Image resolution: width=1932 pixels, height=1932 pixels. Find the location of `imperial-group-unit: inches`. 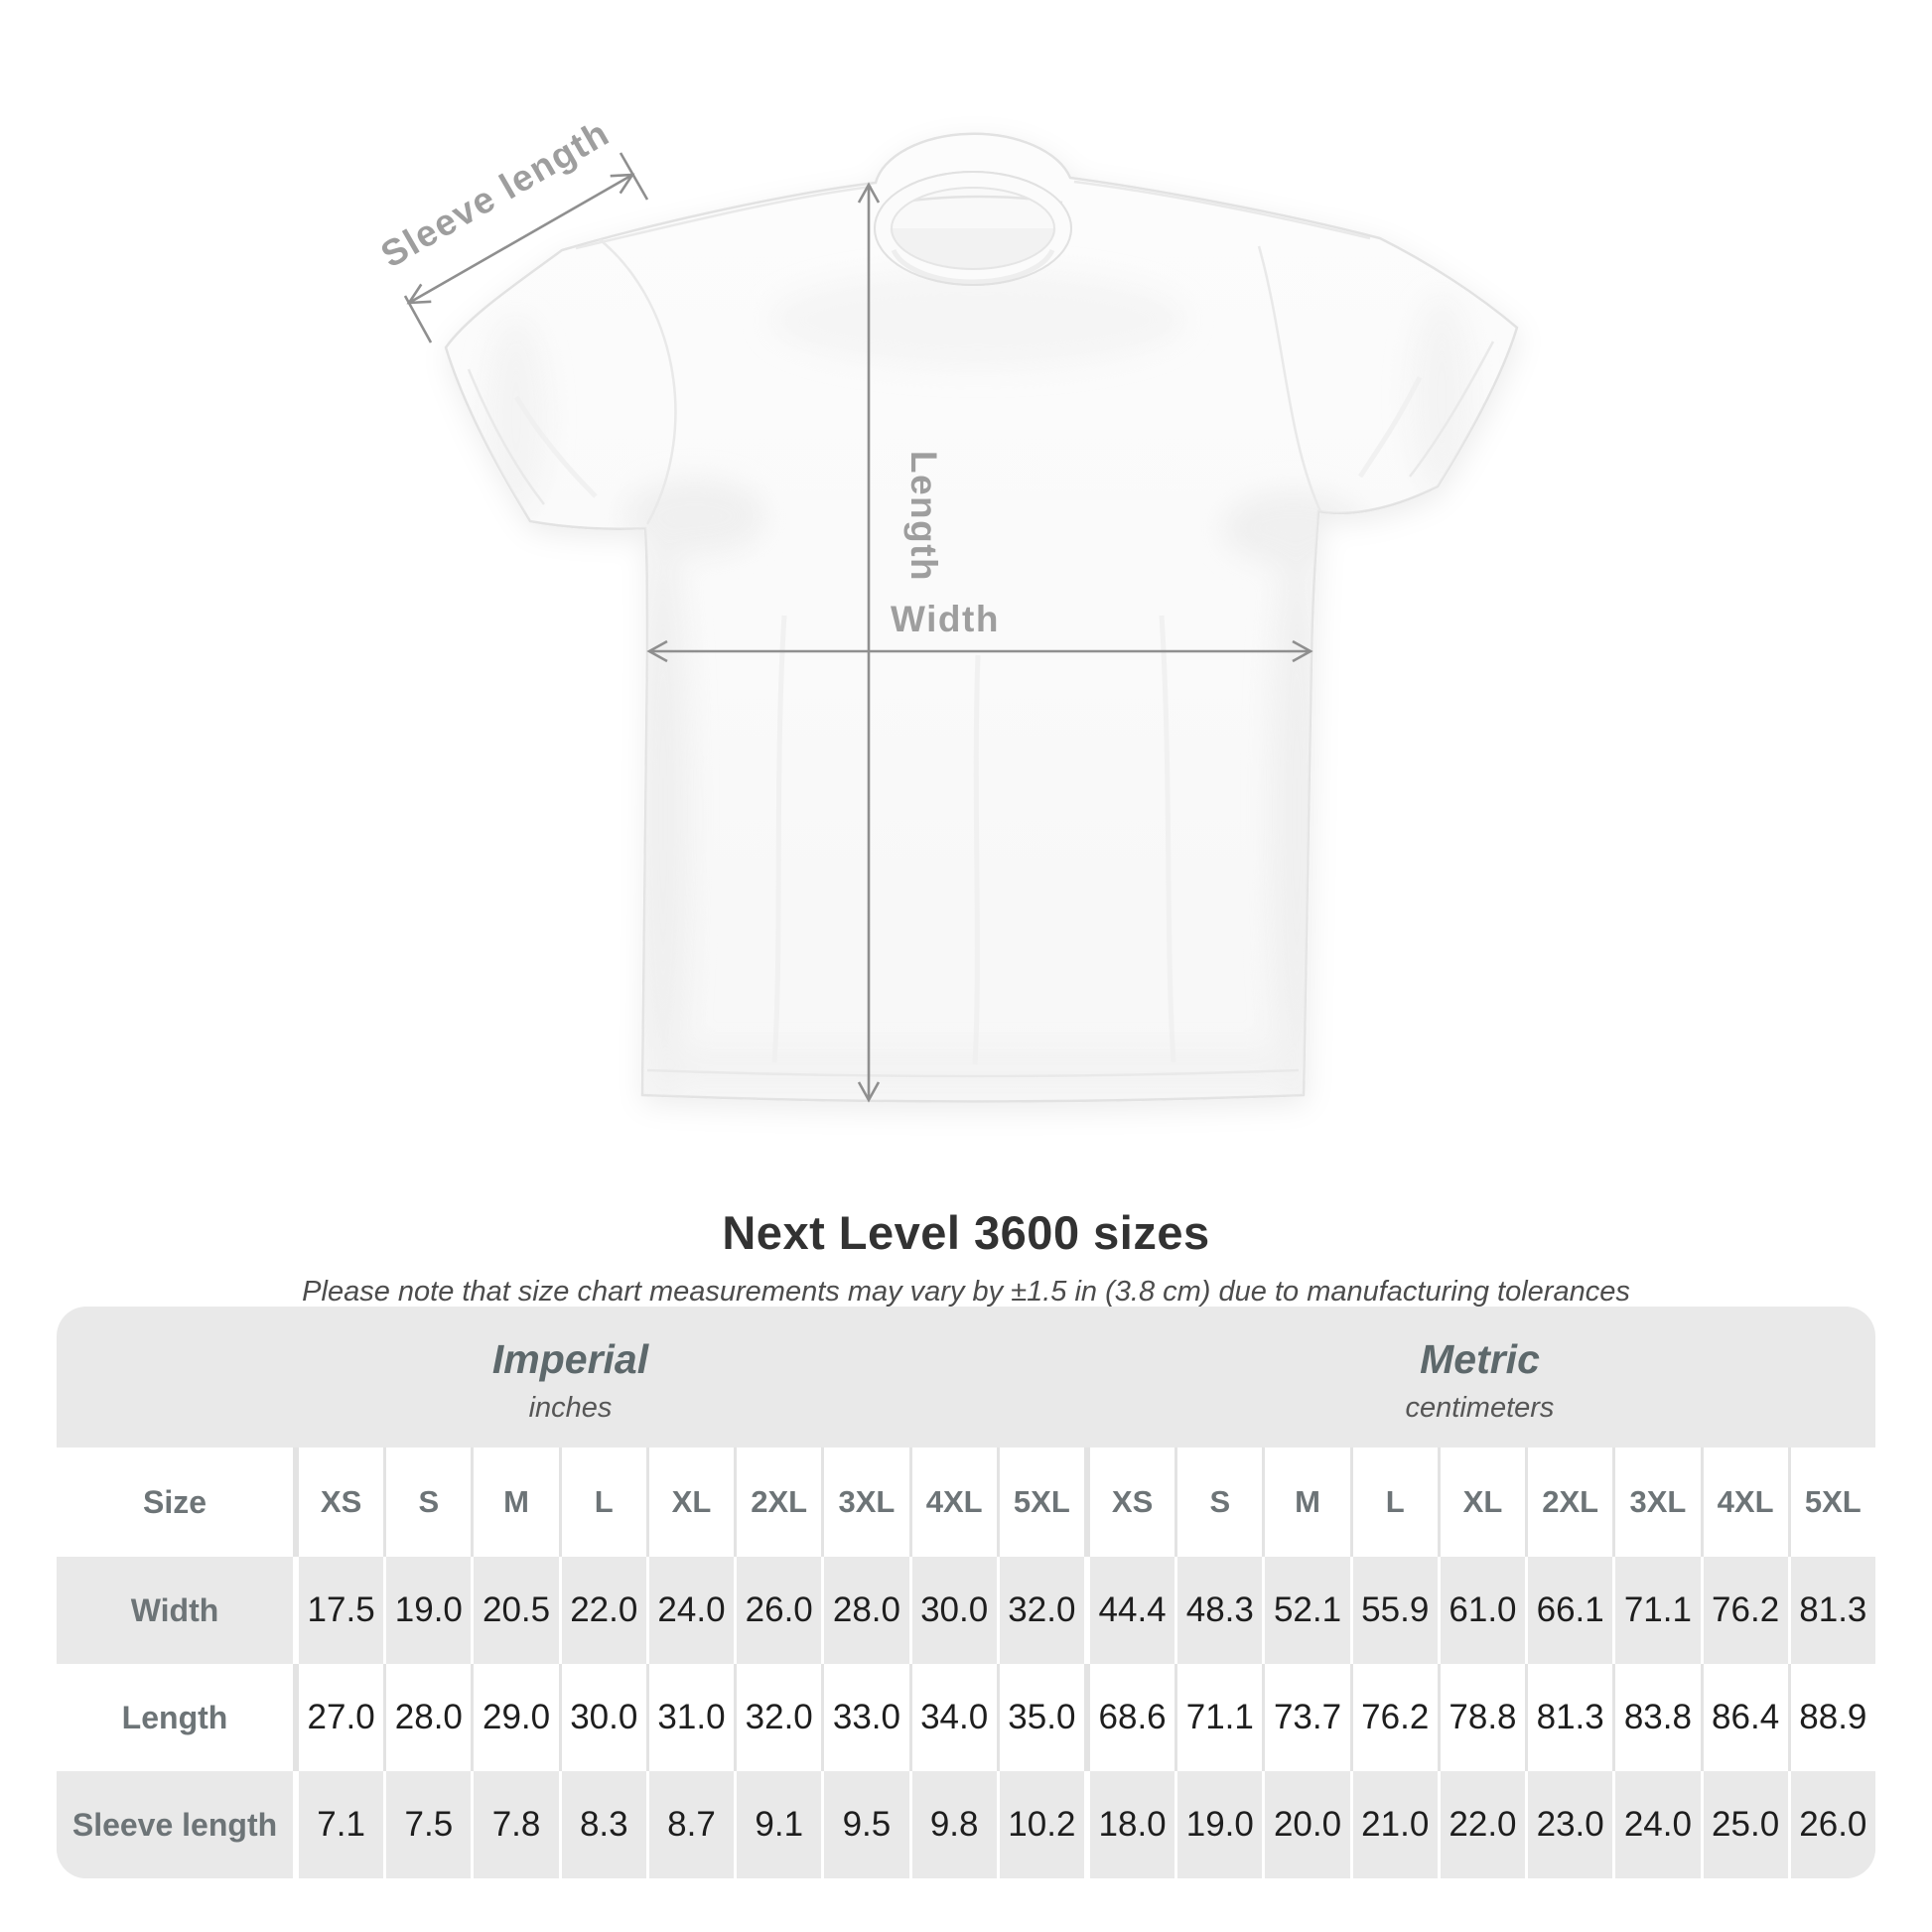

imperial-group-unit: inches is located at coordinates (570, 1408).